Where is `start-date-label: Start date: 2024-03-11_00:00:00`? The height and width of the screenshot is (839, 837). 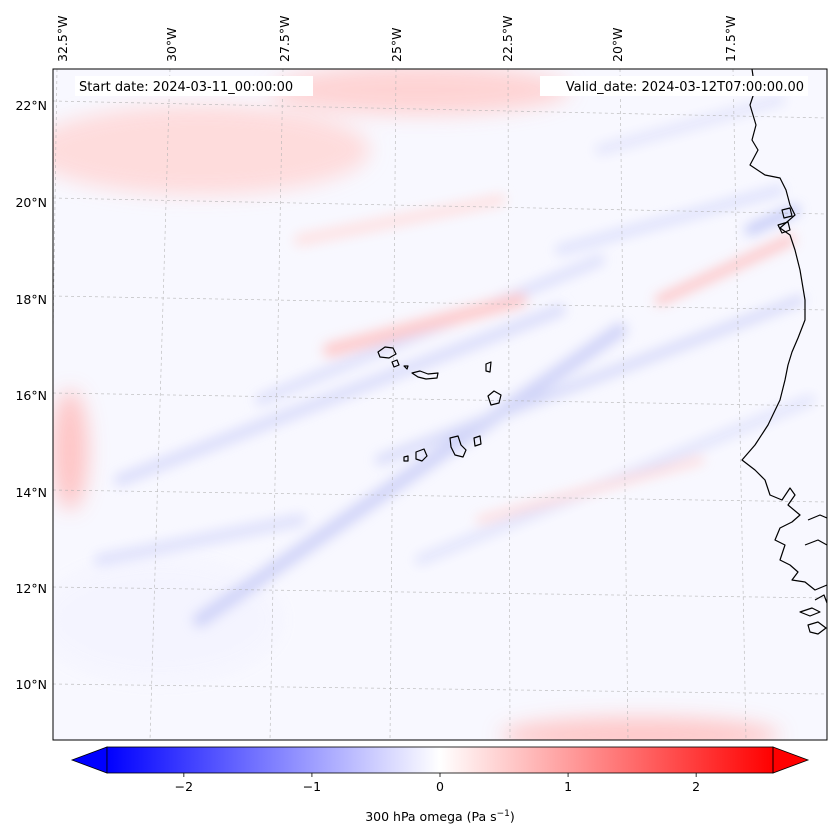 start-date-label: Start date: 2024-03-11_00:00:00 is located at coordinates (186, 87).